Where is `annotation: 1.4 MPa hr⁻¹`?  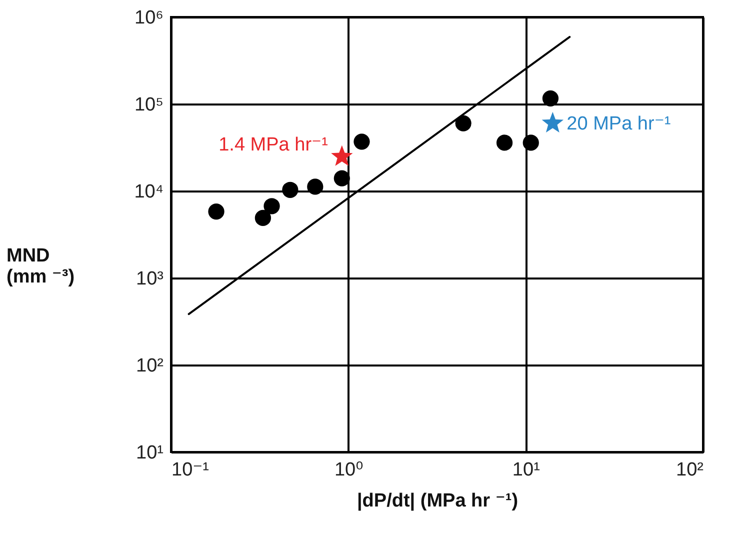 annotation: 1.4 MPa hr⁻¹ is located at coordinates (273, 145).